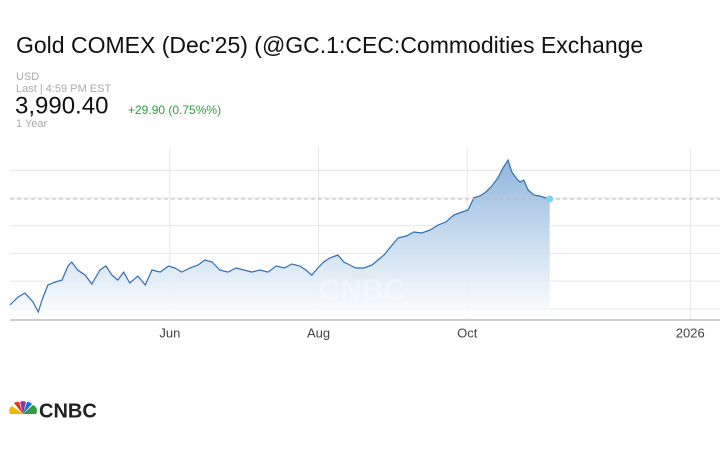 The height and width of the screenshot is (450, 720). Describe the element at coordinates (169, 332) in the screenshot. I see `x-tick-label: Jun` at that location.